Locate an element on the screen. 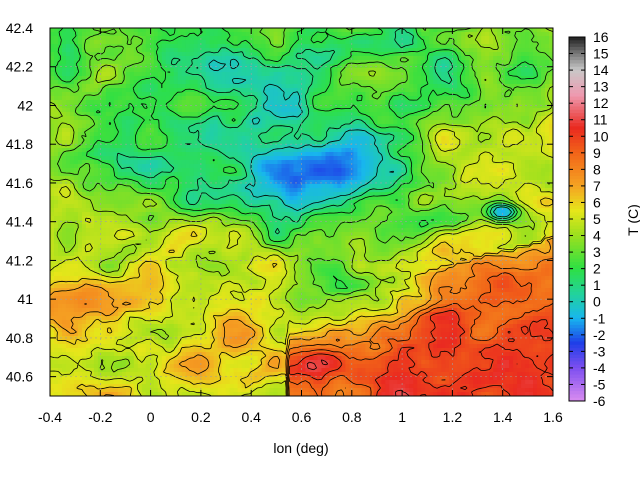 The image size is (640, 480). colorbar-tick-label: 3 is located at coordinates (597, 252).